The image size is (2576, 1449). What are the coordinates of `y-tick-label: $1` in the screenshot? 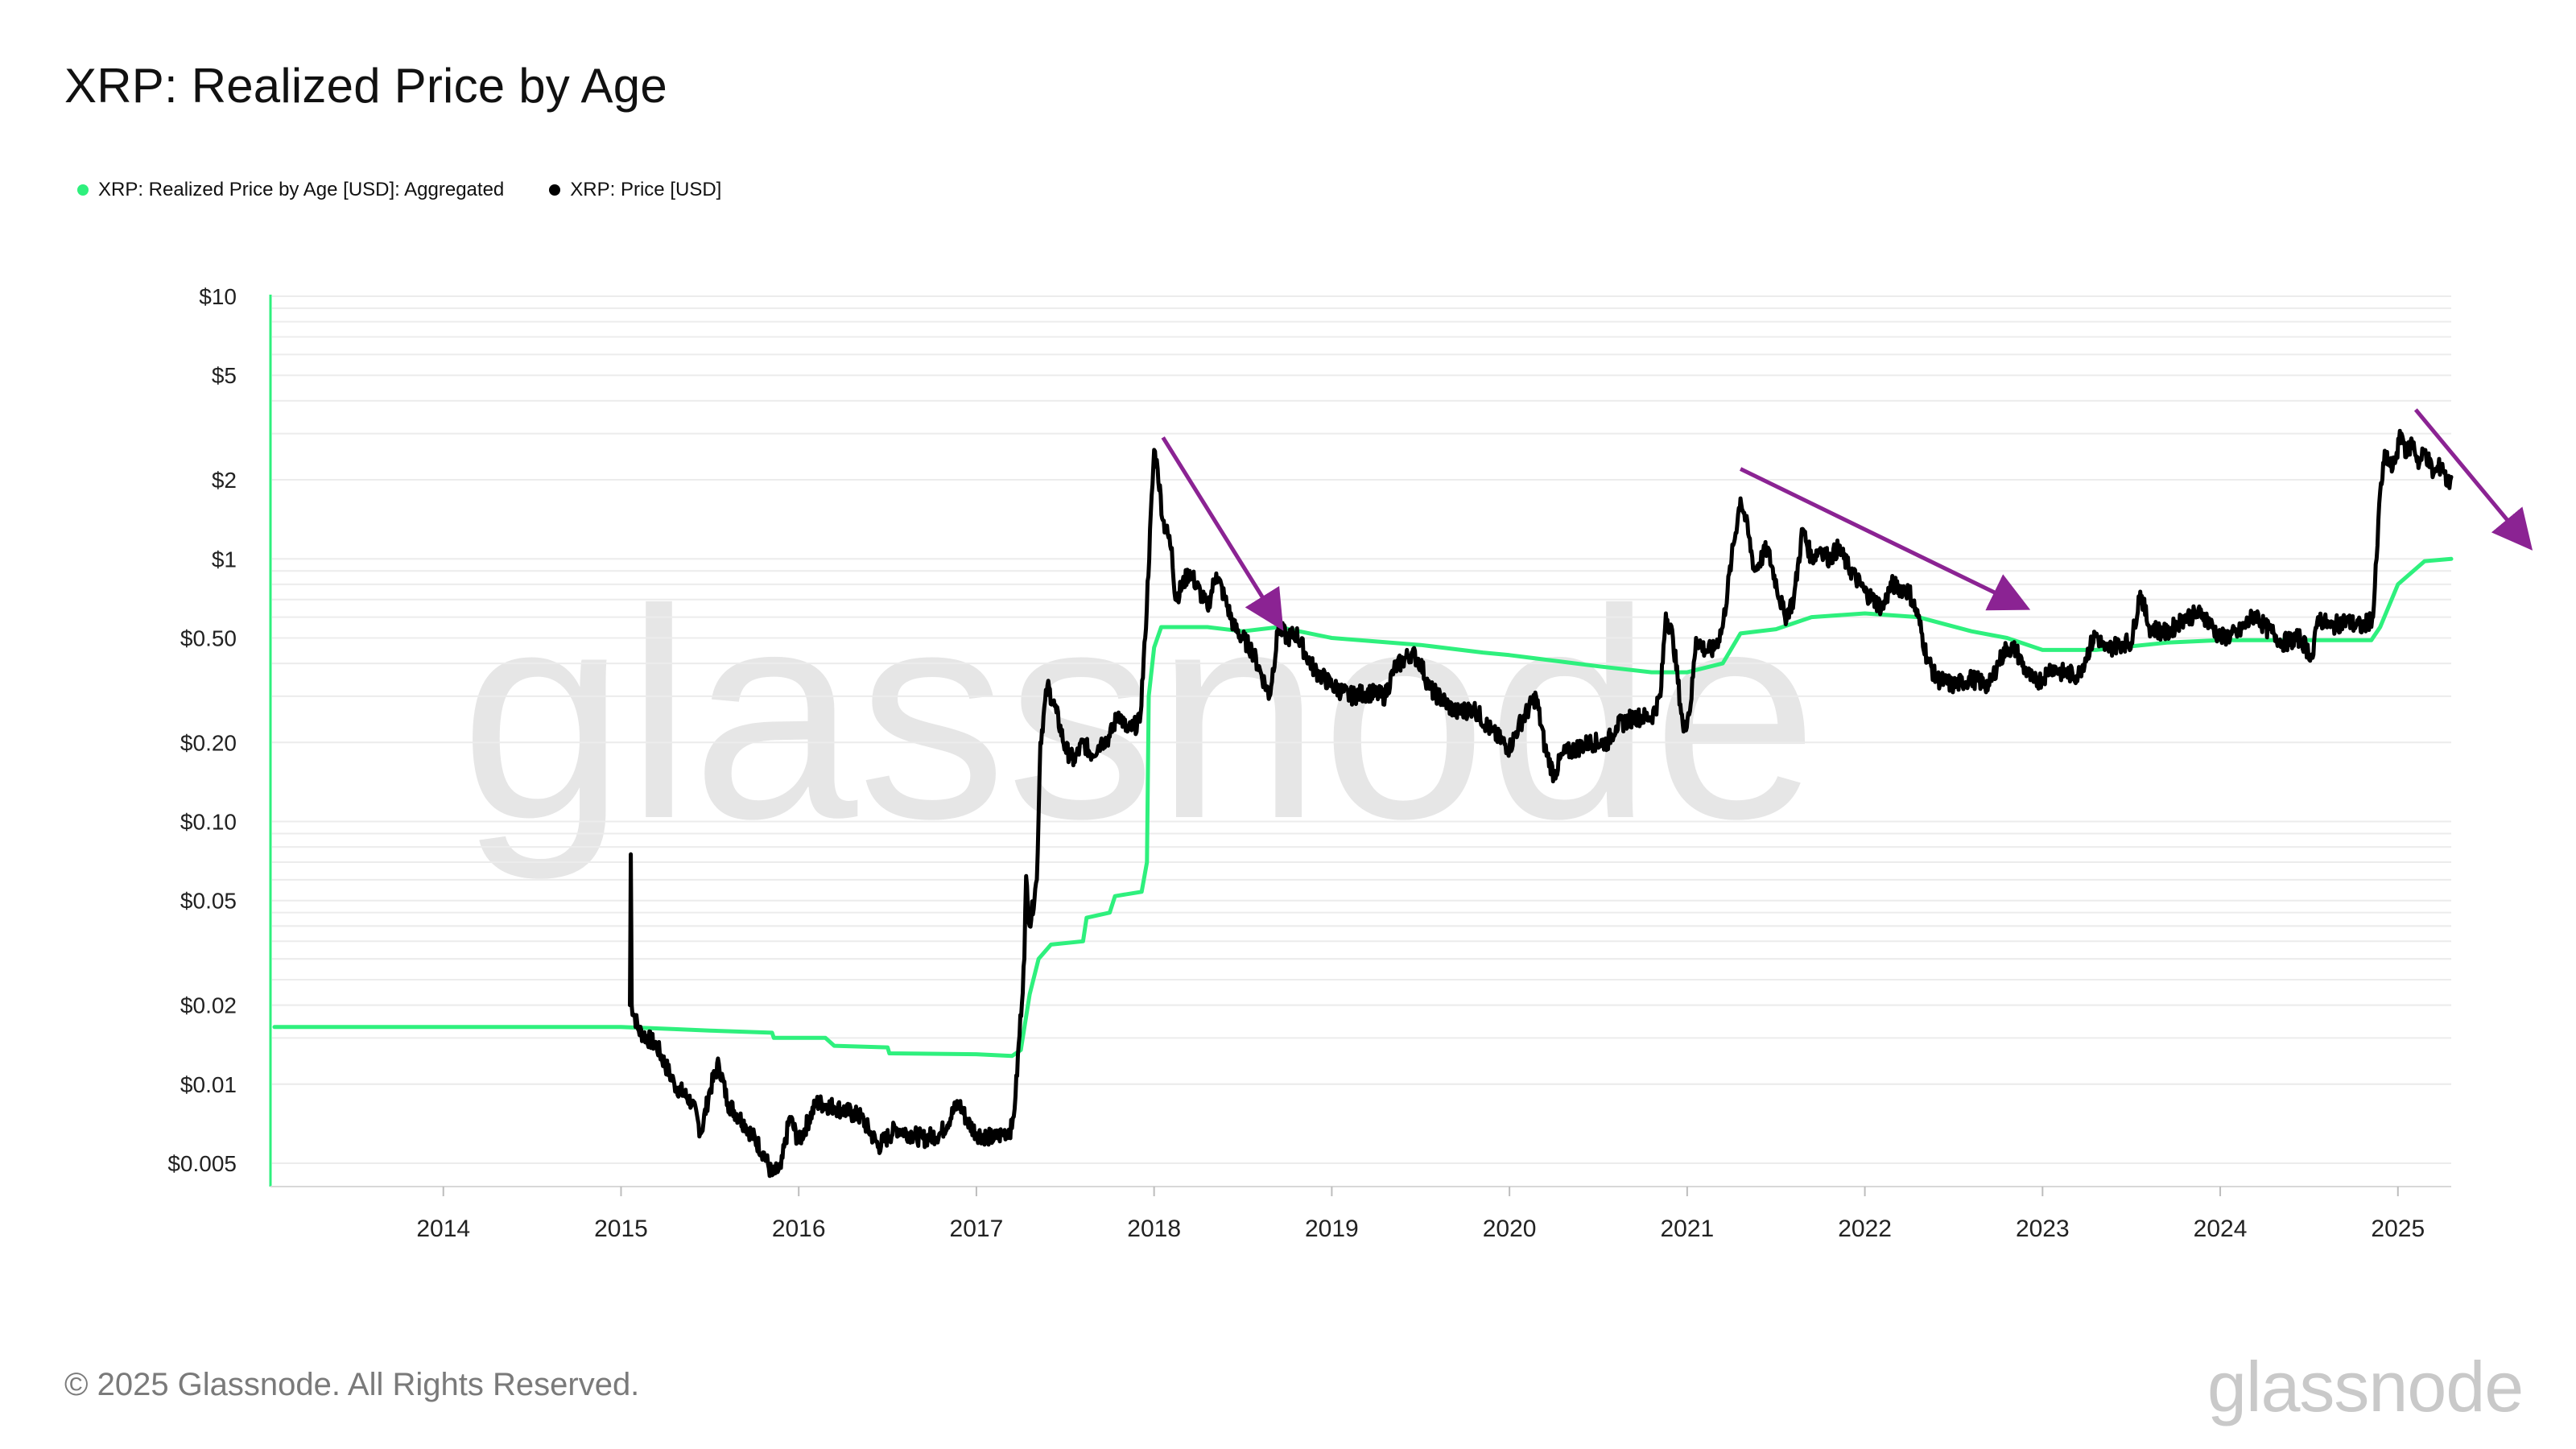 It's located at (224, 559).